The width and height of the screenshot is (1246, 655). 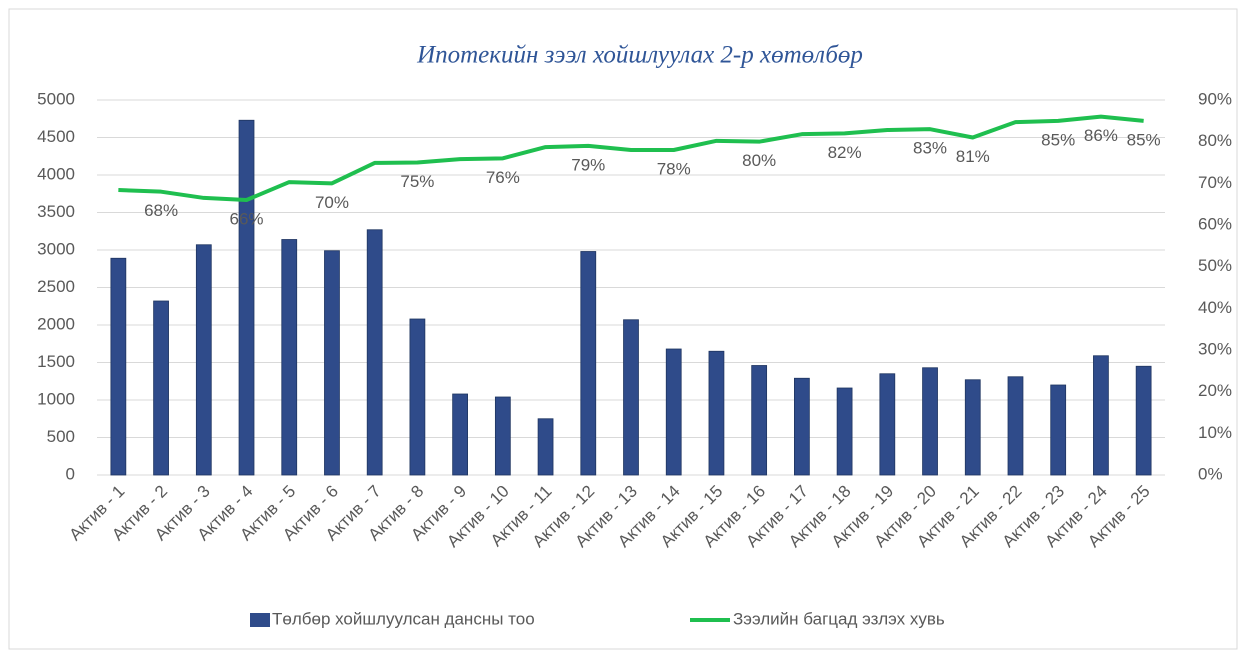 I want to click on data-label: 79%, so click(x=588, y=164).